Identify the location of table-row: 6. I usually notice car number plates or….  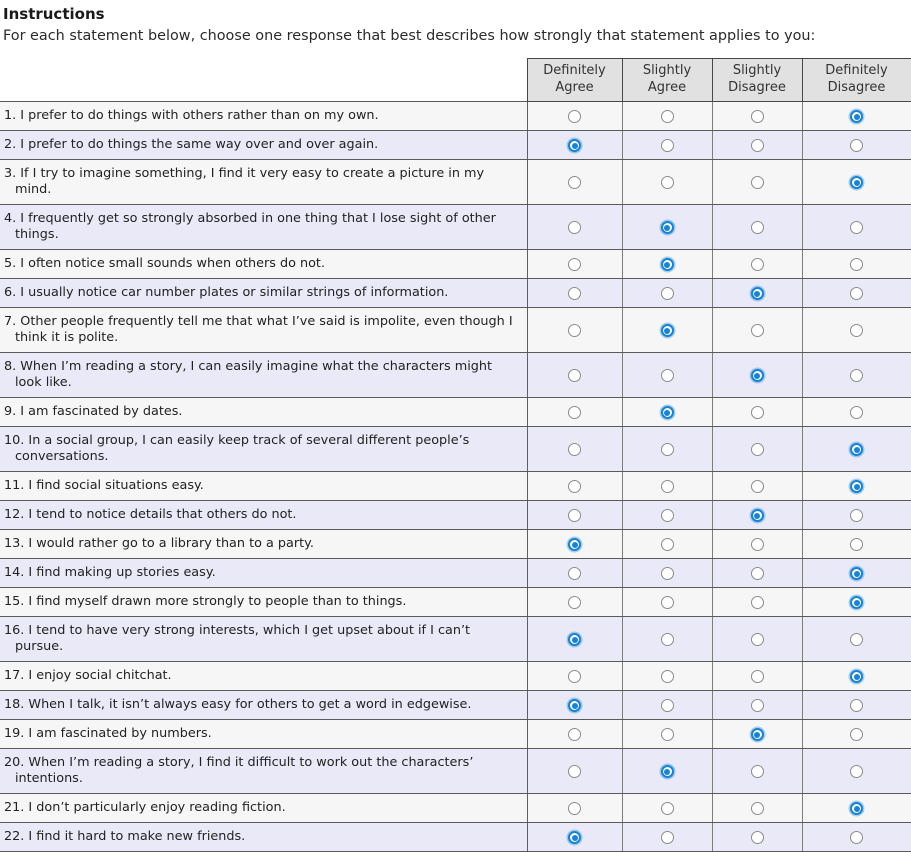
(455, 292).